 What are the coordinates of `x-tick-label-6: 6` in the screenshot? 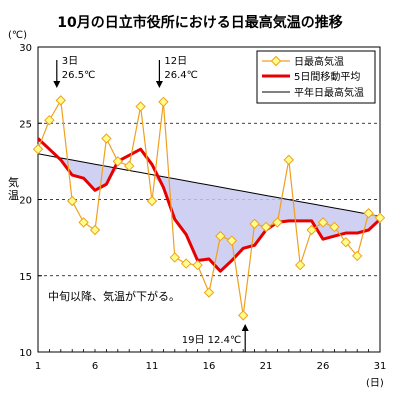 It's located at (95, 366).